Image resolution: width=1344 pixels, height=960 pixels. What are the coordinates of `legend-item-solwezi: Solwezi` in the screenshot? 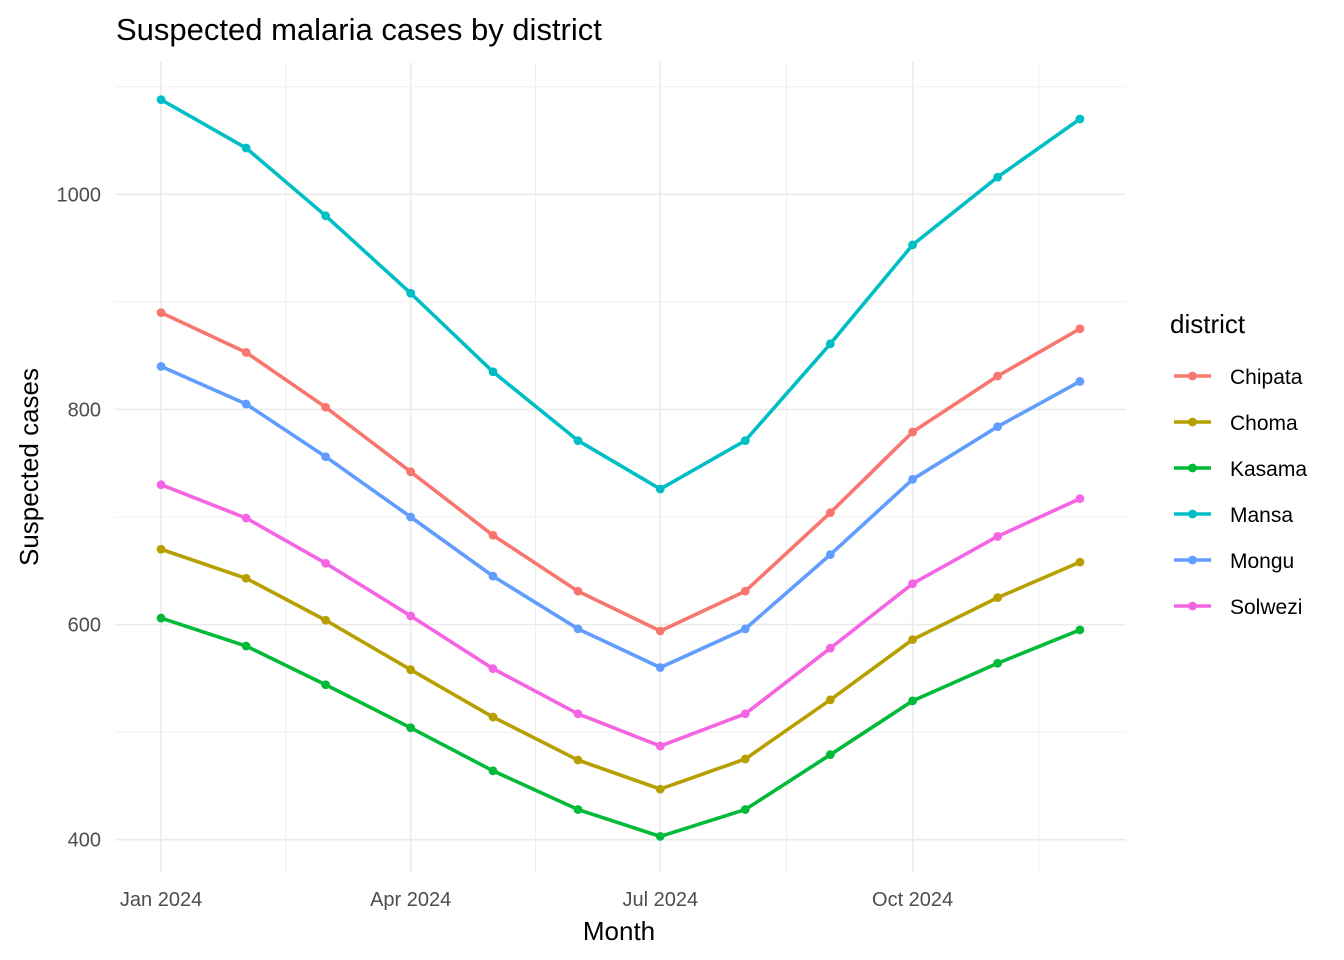 It's located at (1238, 607).